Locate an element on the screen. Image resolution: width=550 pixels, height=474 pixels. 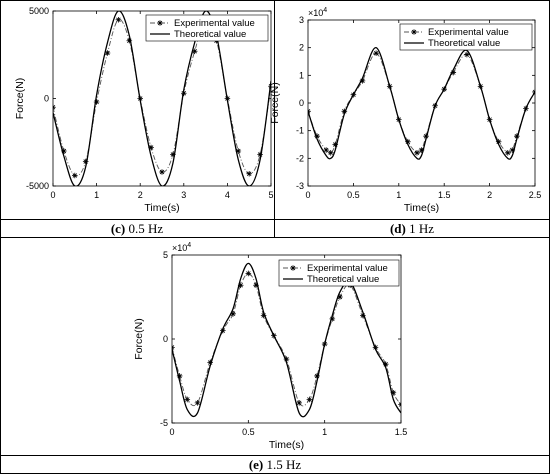
x-tick-label: 2 is located at coordinates (140, 195).